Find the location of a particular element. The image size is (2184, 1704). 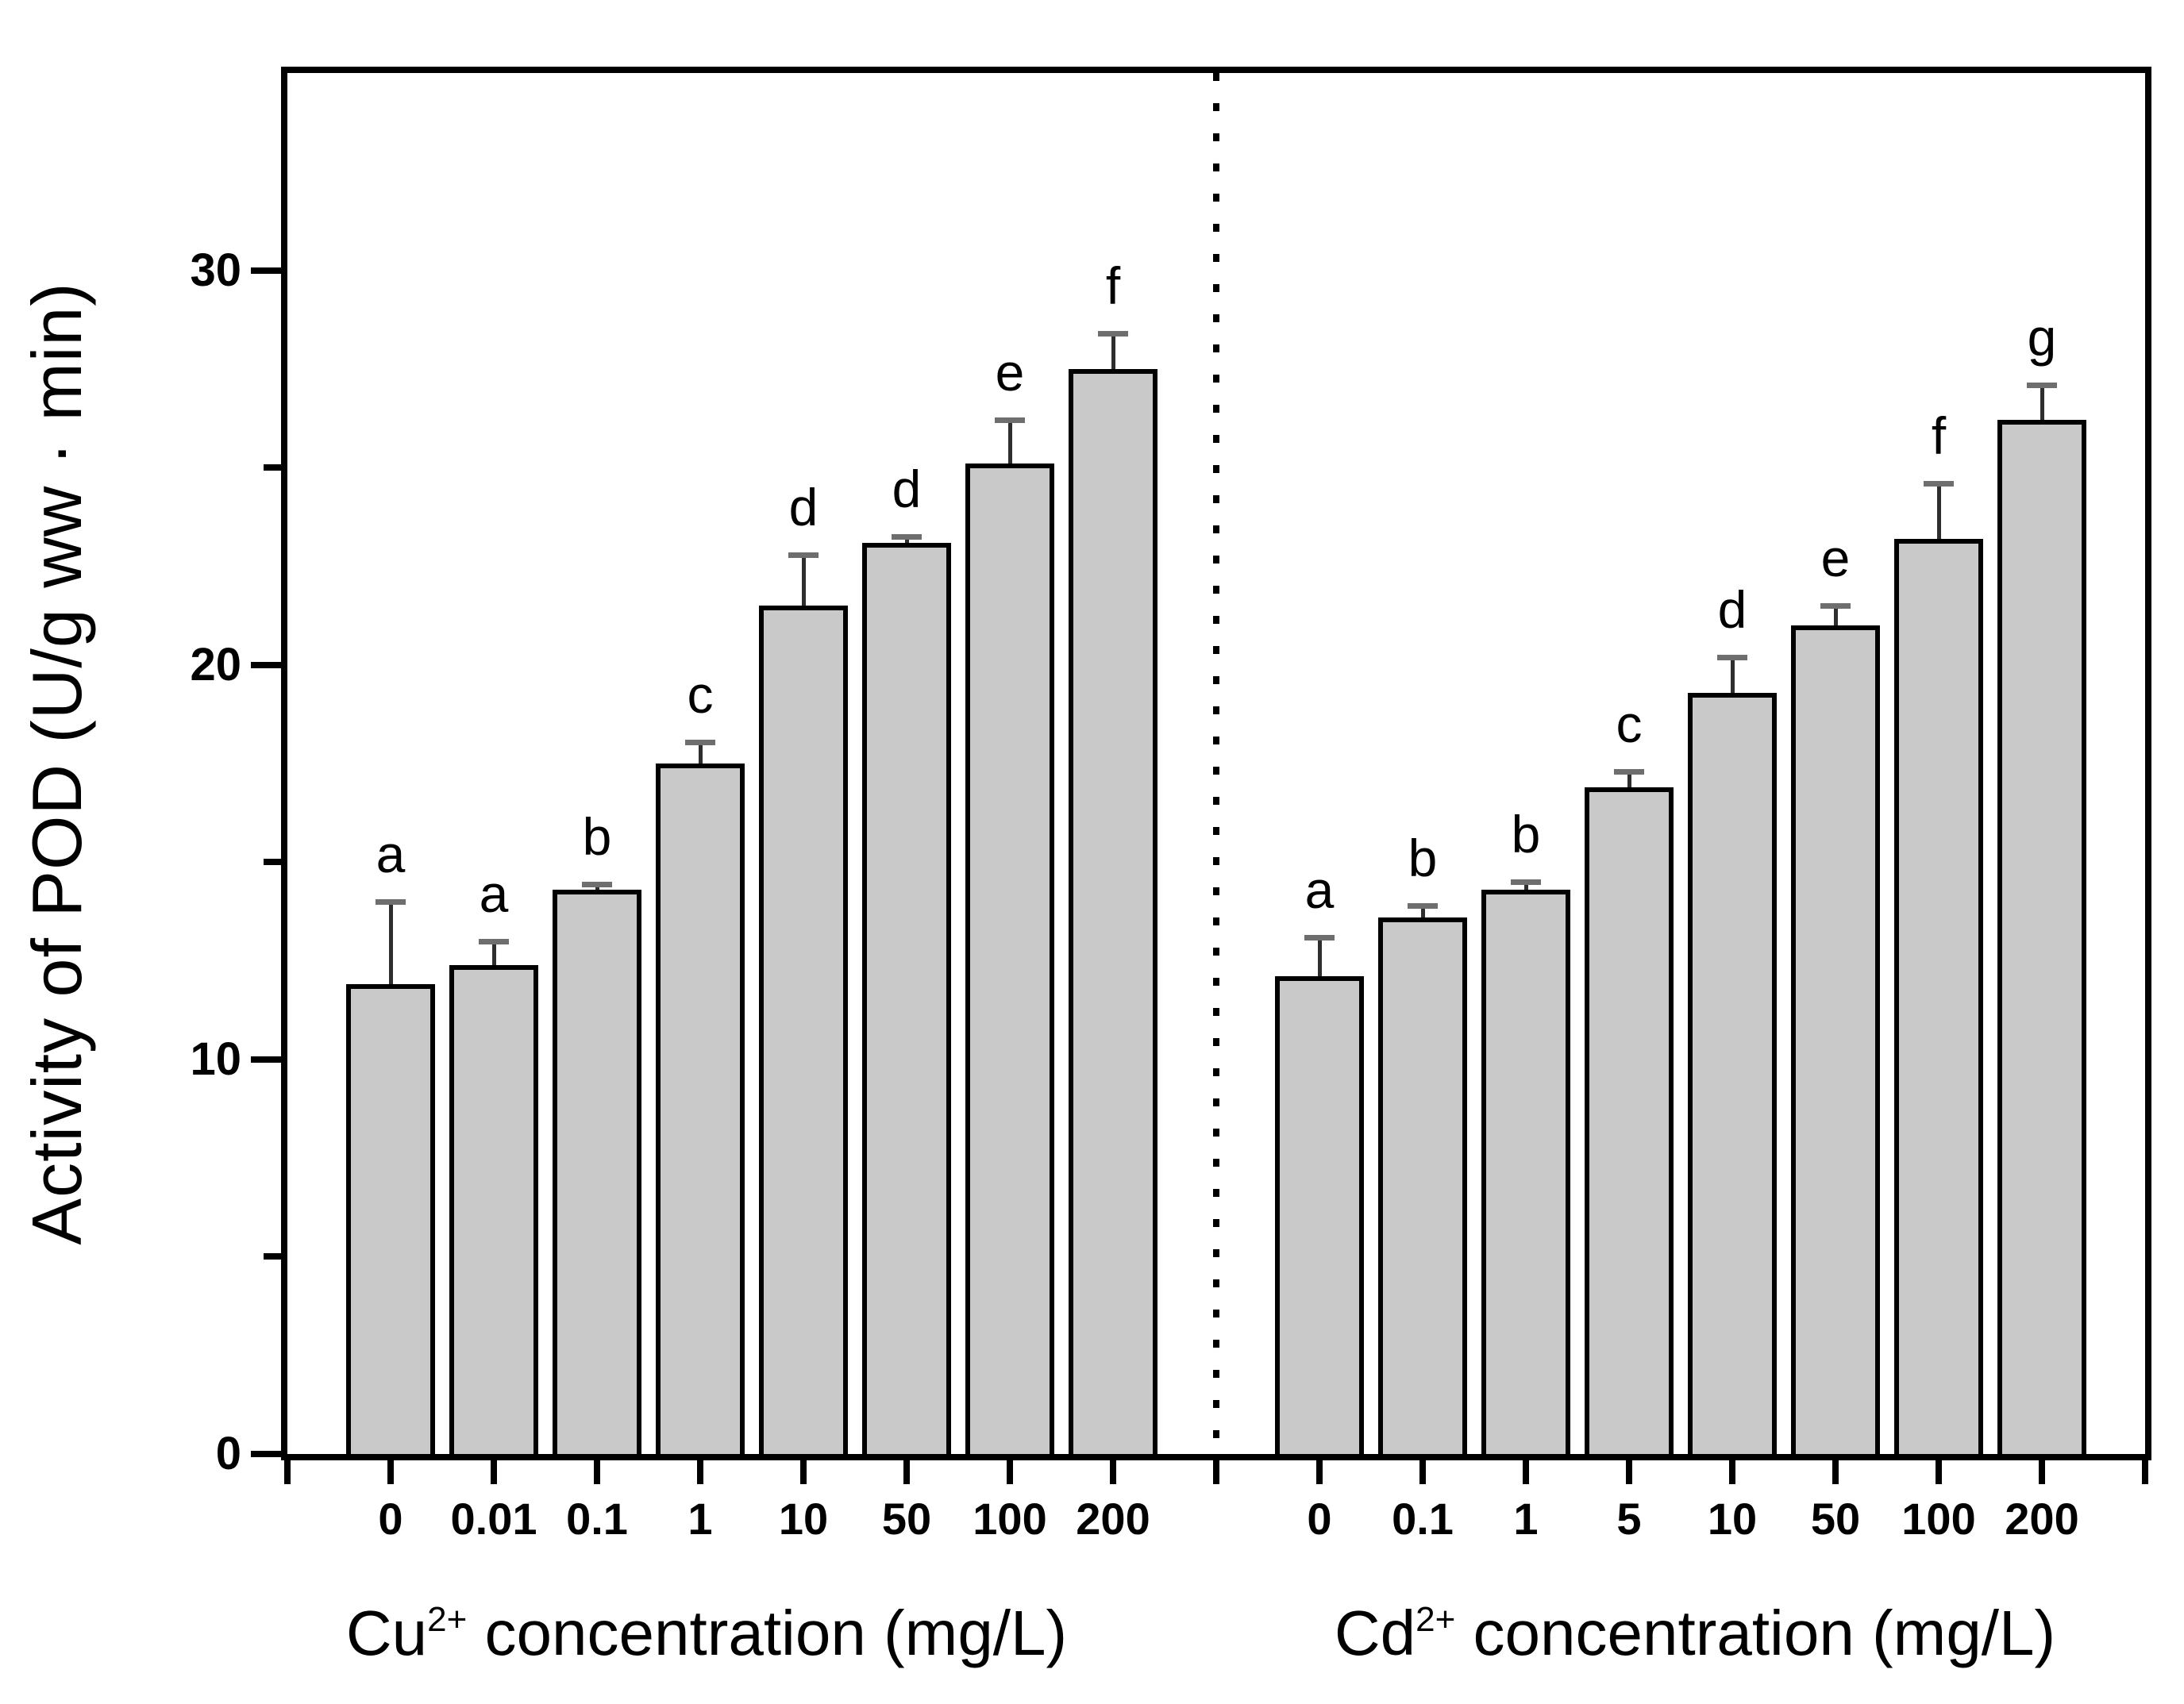

x-axis-tick-label: 5 is located at coordinates (1629, 1519).